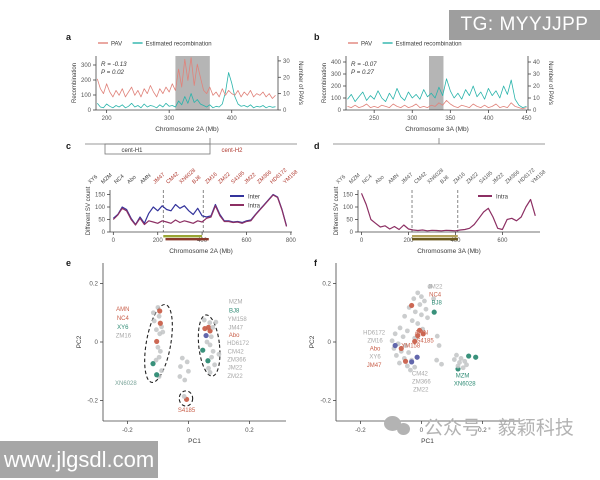 The height and width of the screenshot is (480, 600). I want to click on svg-text: 40, so click(536, 63).